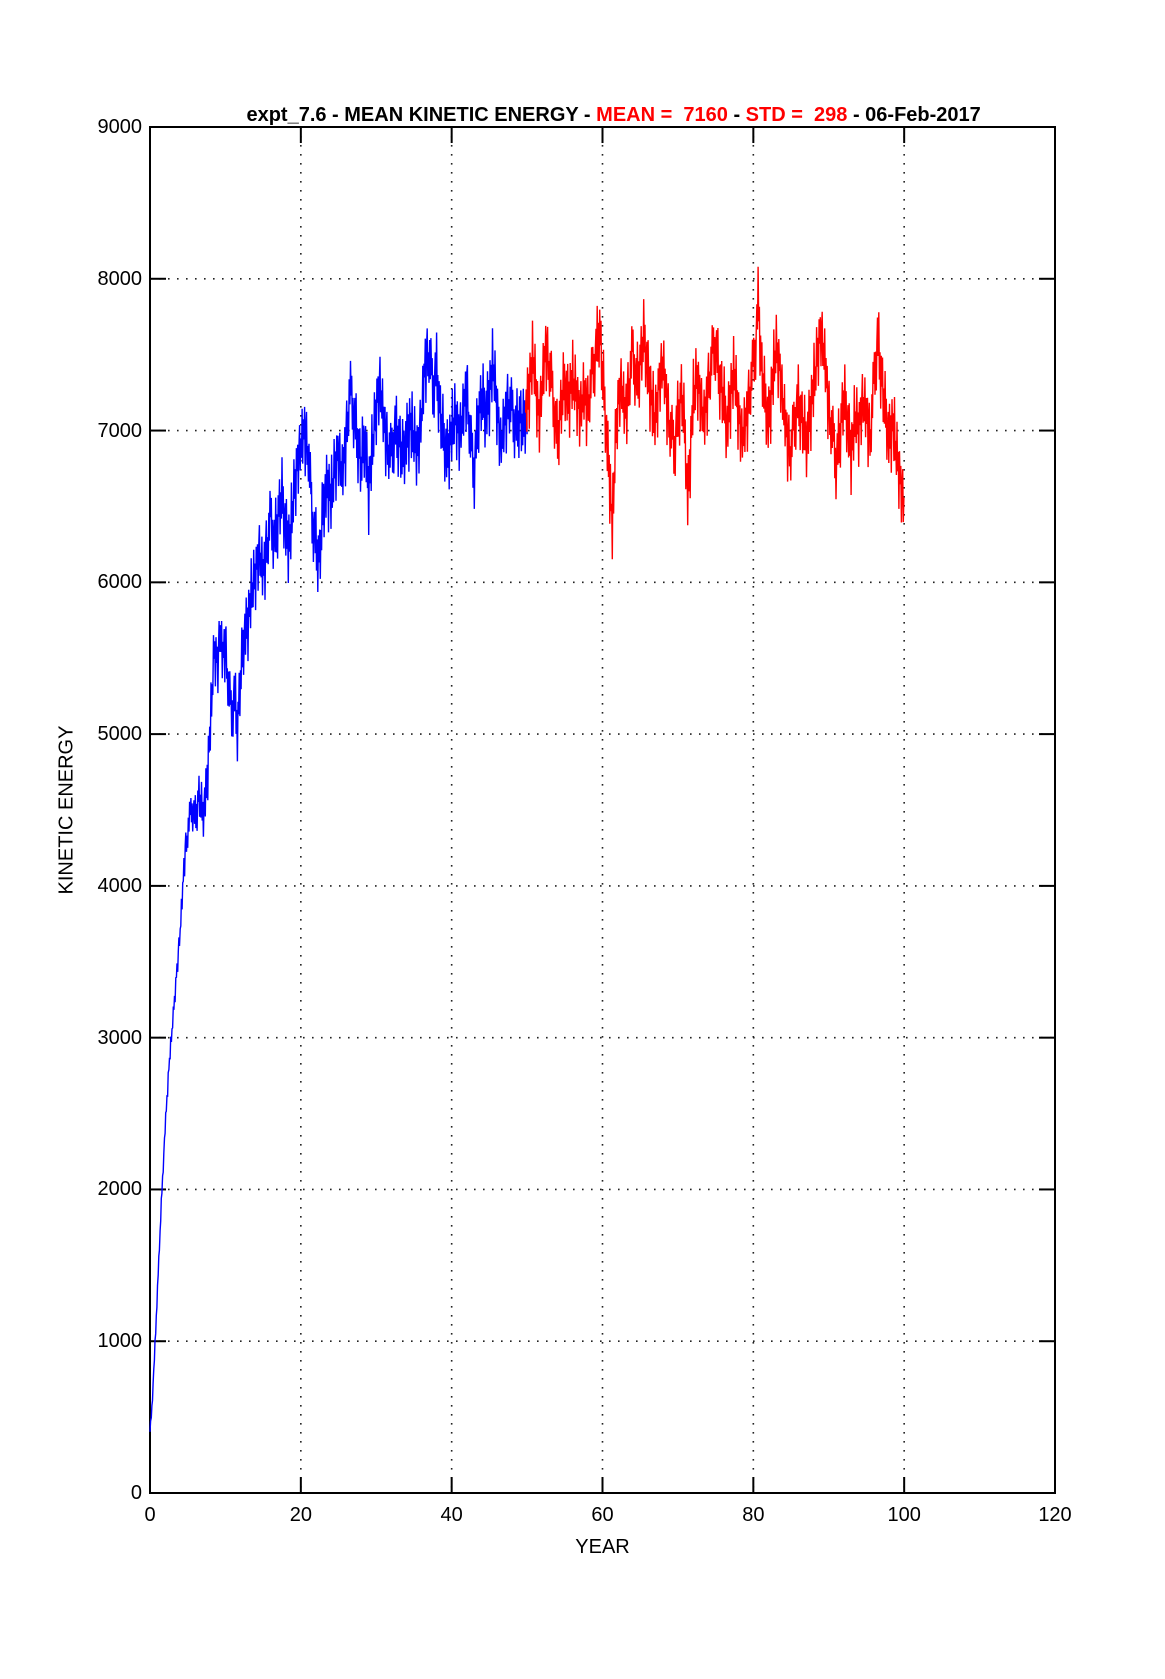 This screenshot has height=1679, width=1165. I want to click on y-tick-label: 6000, so click(120, 582).